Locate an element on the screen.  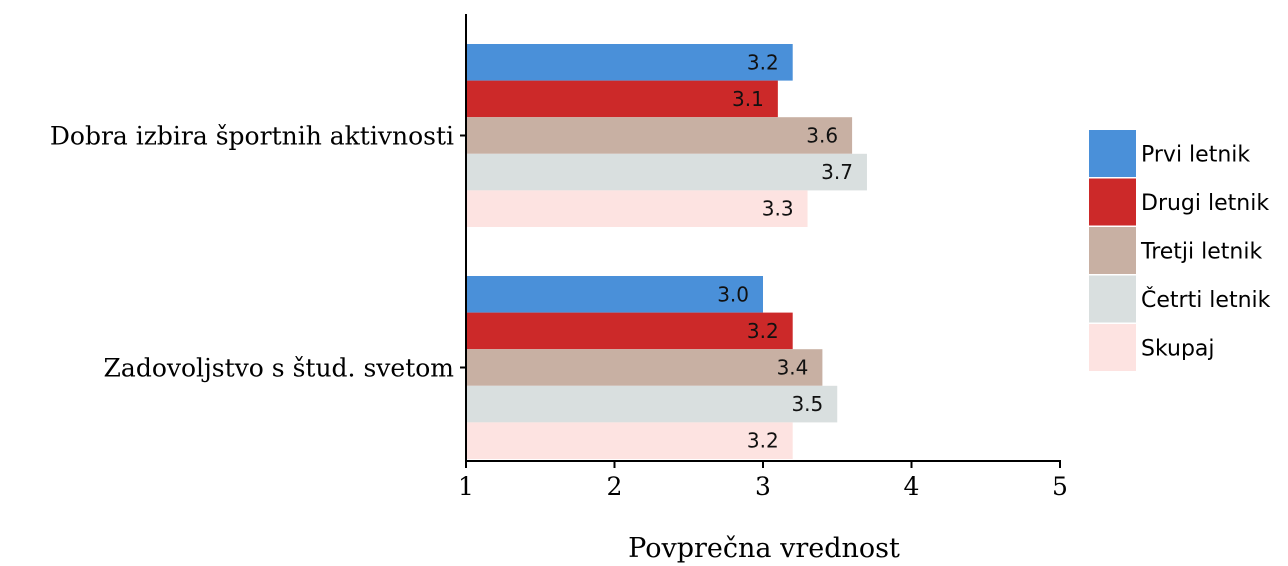
x-tick-labels: 1 2 3 4 5 is located at coordinates (763, 486).